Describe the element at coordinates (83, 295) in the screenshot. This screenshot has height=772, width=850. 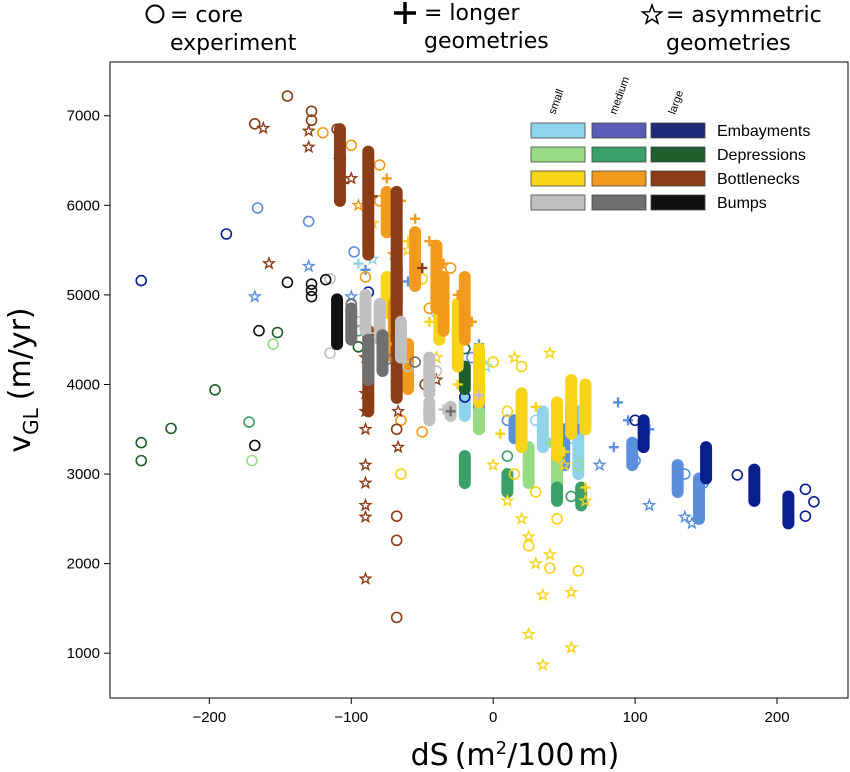
I see `y-tick-label: 5000` at that location.